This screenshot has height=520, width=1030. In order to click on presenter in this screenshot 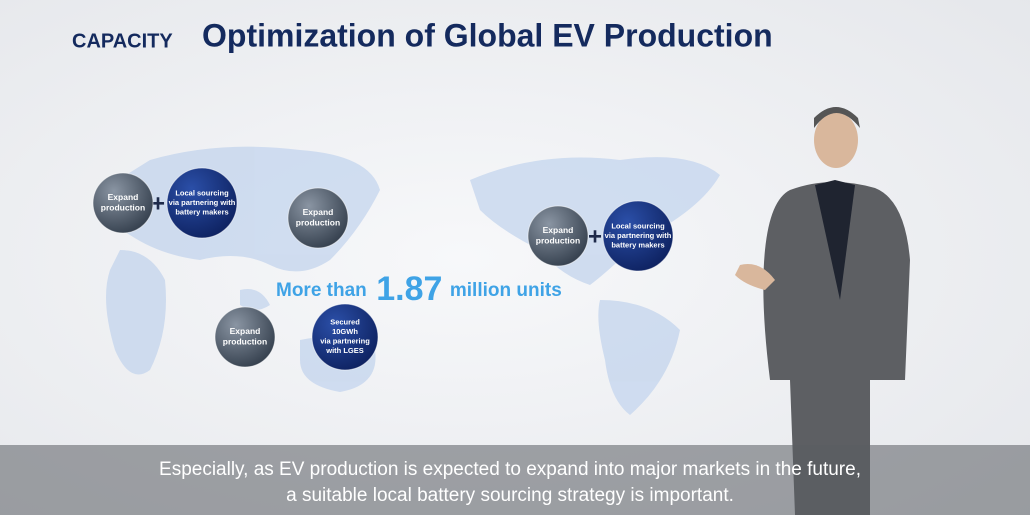, I will do `click(822, 311)`.